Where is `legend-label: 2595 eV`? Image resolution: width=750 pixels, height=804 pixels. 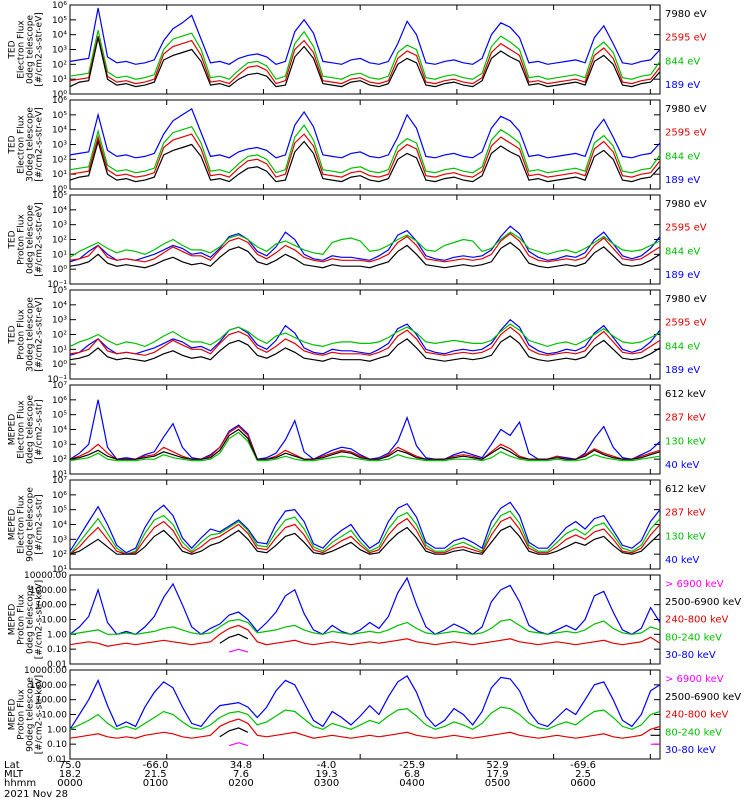 legend-label: 2595 eV is located at coordinates (686, 38).